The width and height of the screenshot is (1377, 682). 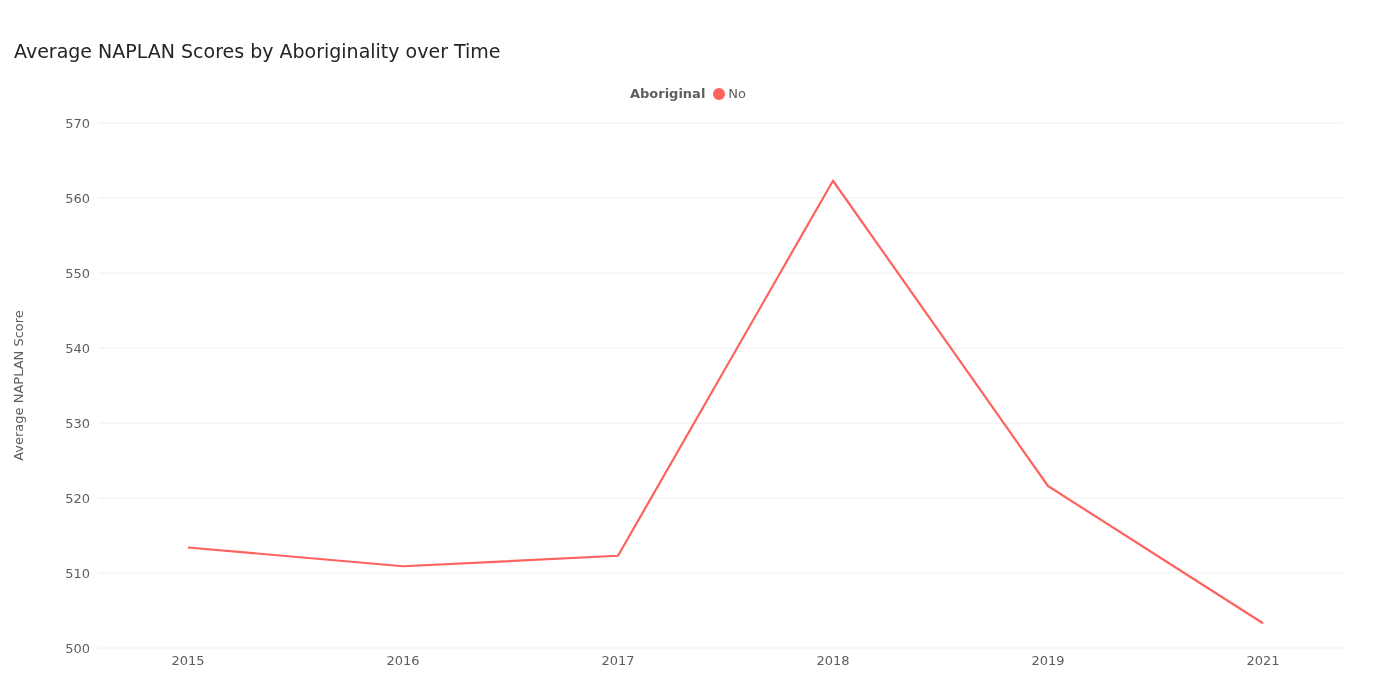 I want to click on x-tick-label: 2019, so click(x=1048, y=661).